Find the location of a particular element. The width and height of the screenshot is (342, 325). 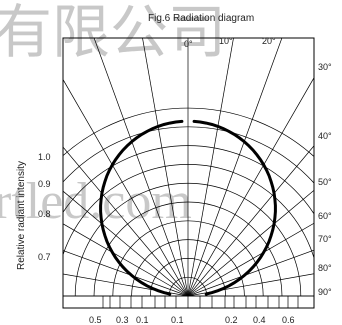

pattern-left-lobe is located at coordinates (141, 207).